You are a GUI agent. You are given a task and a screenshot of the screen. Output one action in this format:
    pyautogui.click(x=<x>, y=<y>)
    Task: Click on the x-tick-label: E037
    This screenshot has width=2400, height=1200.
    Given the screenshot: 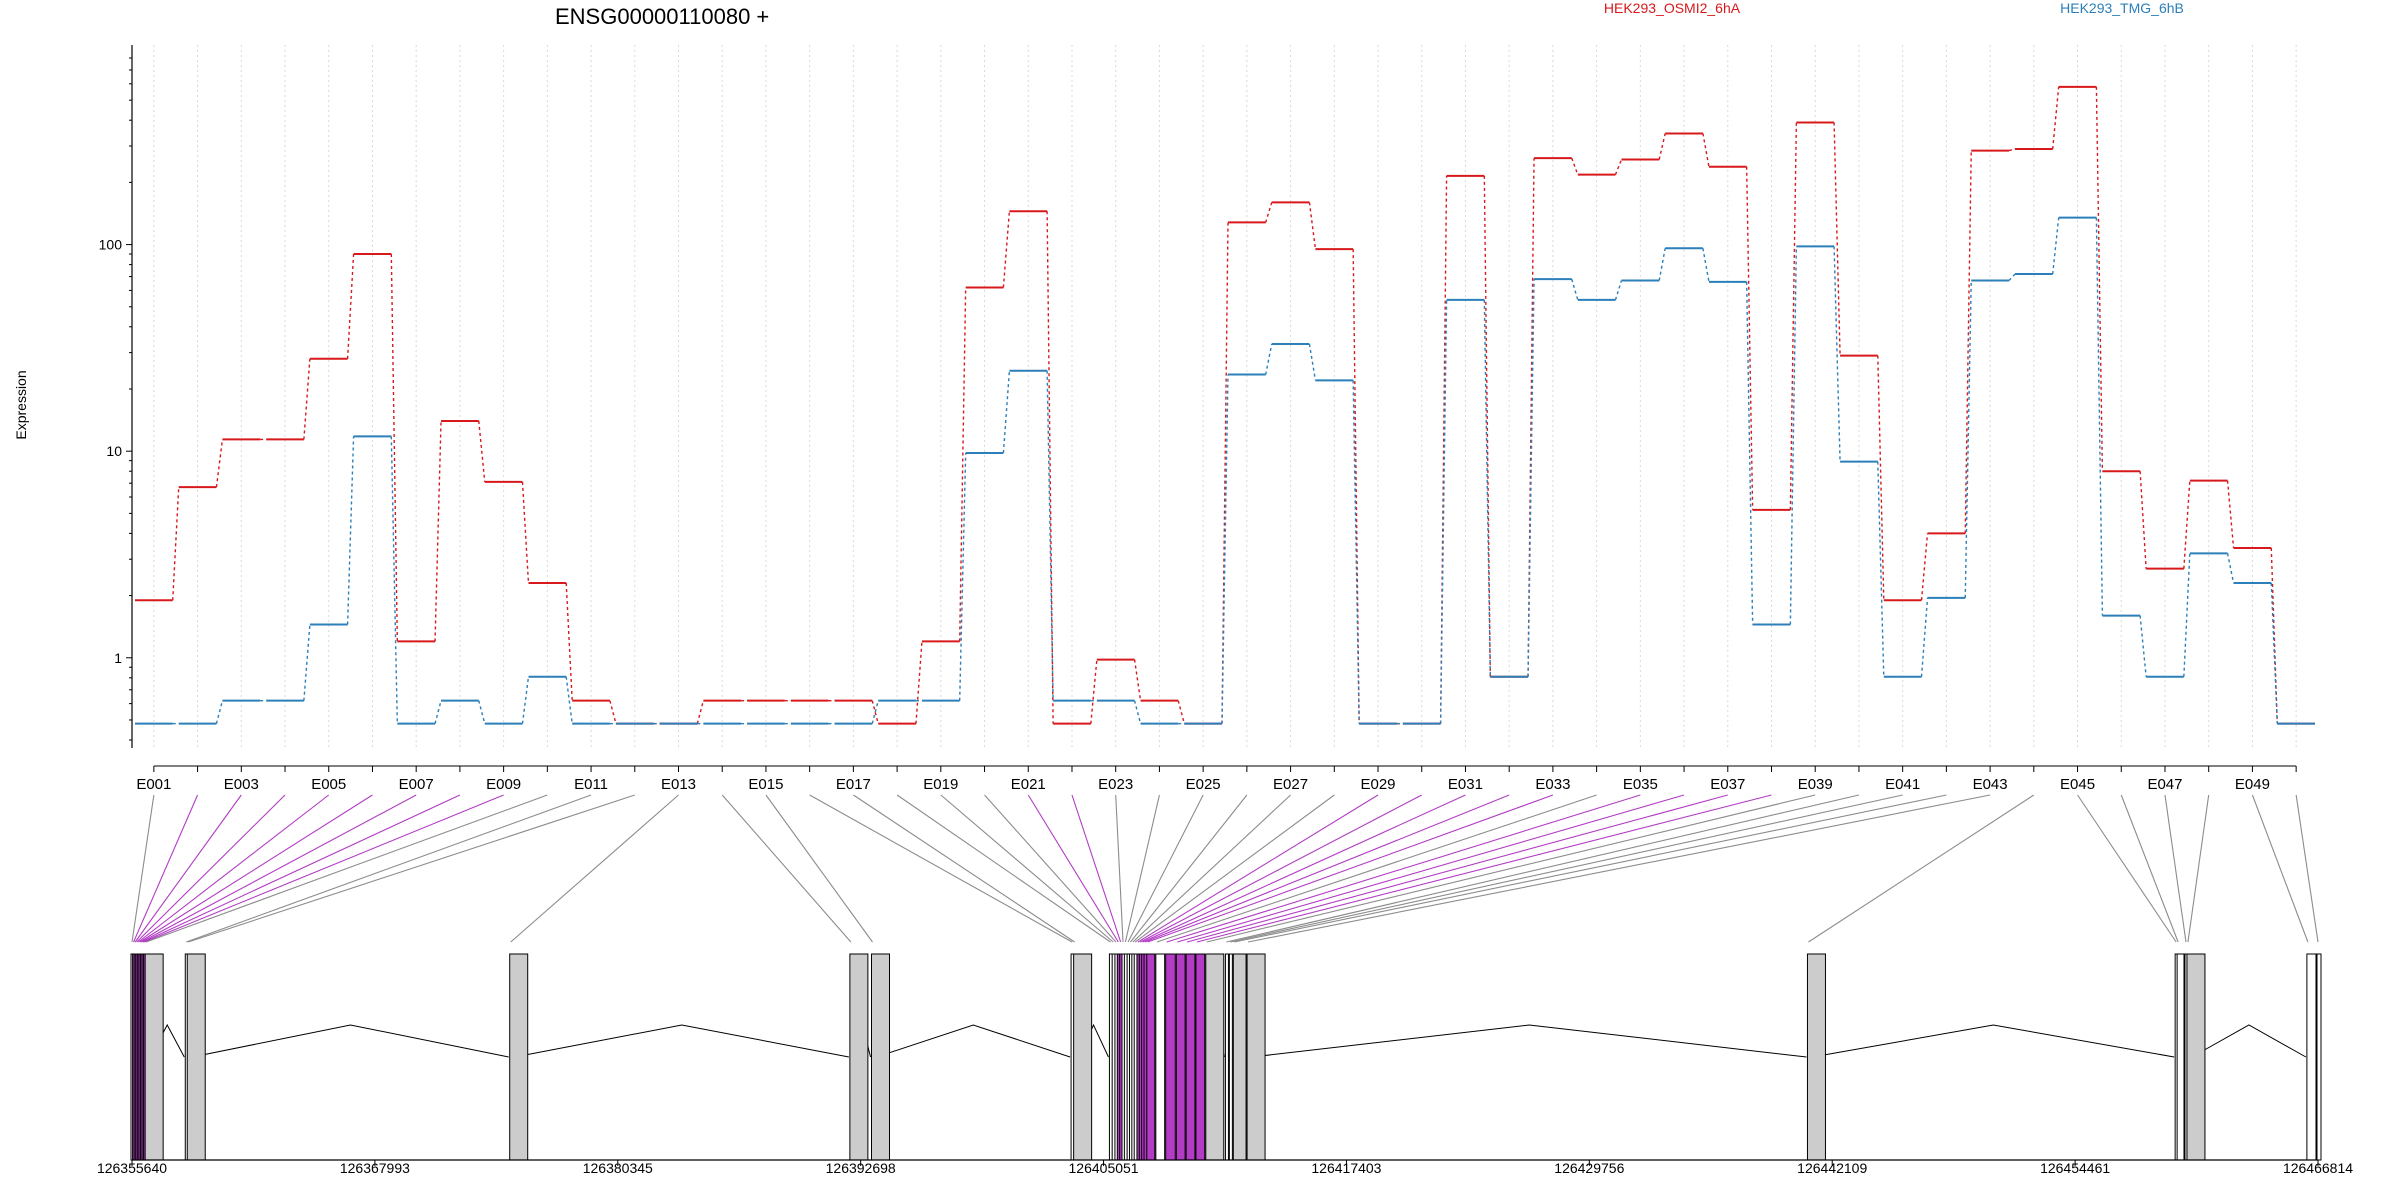 What is the action you would take?
    pyautogui.click(x=1727, y=784)
    